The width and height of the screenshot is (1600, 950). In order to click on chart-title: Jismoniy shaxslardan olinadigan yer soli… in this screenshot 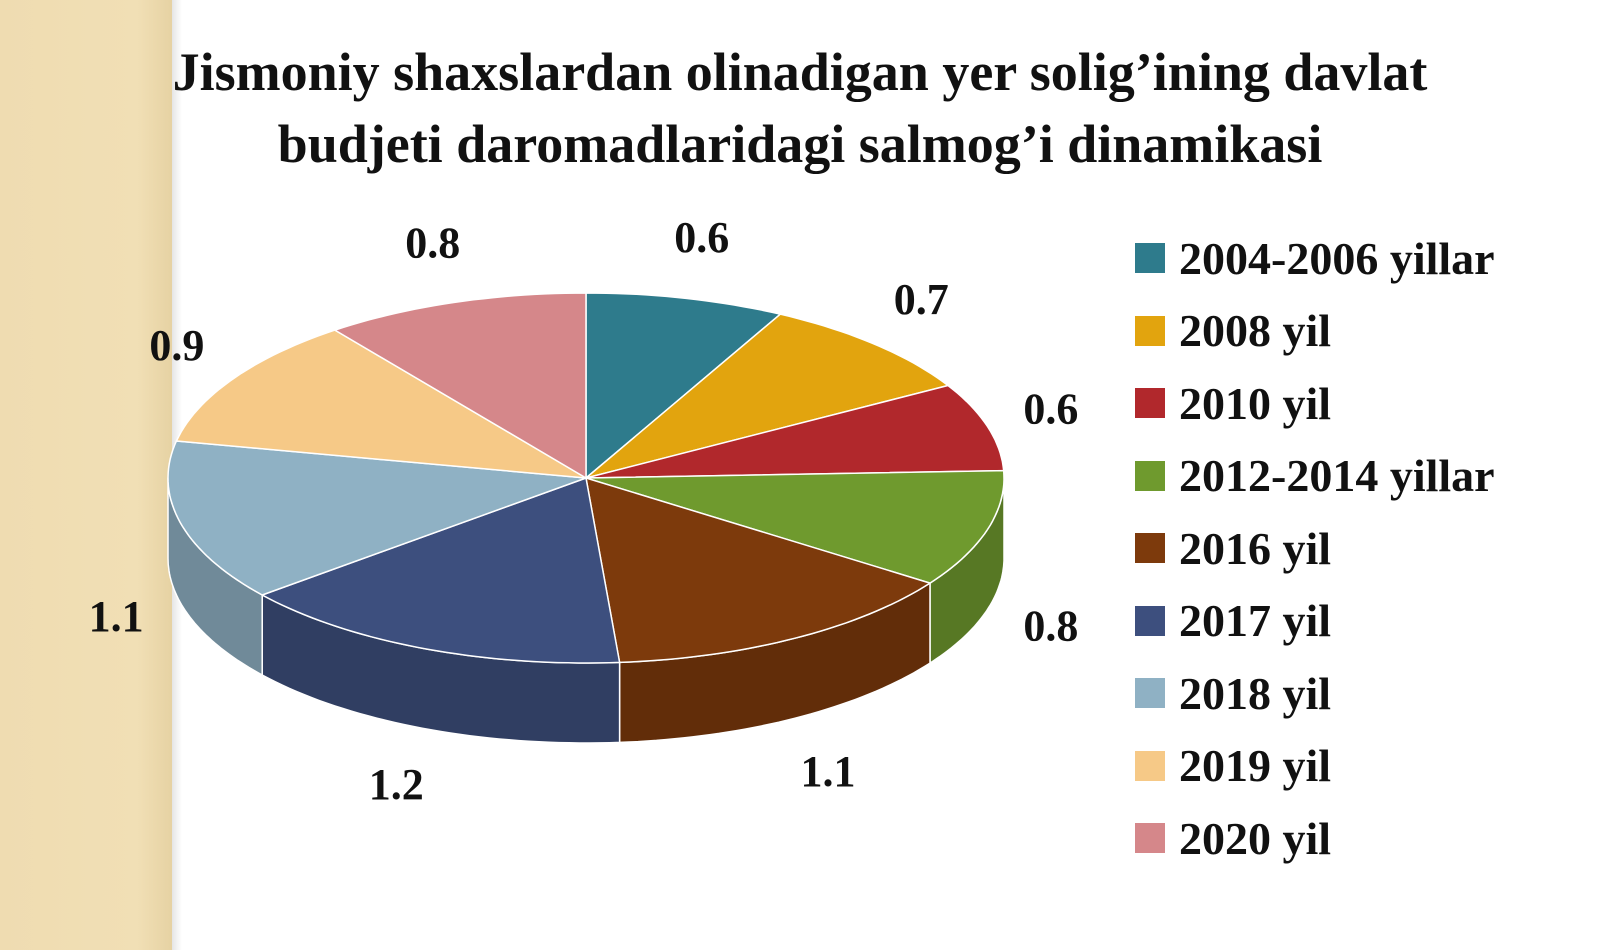, I will do `click(800, 108)`.